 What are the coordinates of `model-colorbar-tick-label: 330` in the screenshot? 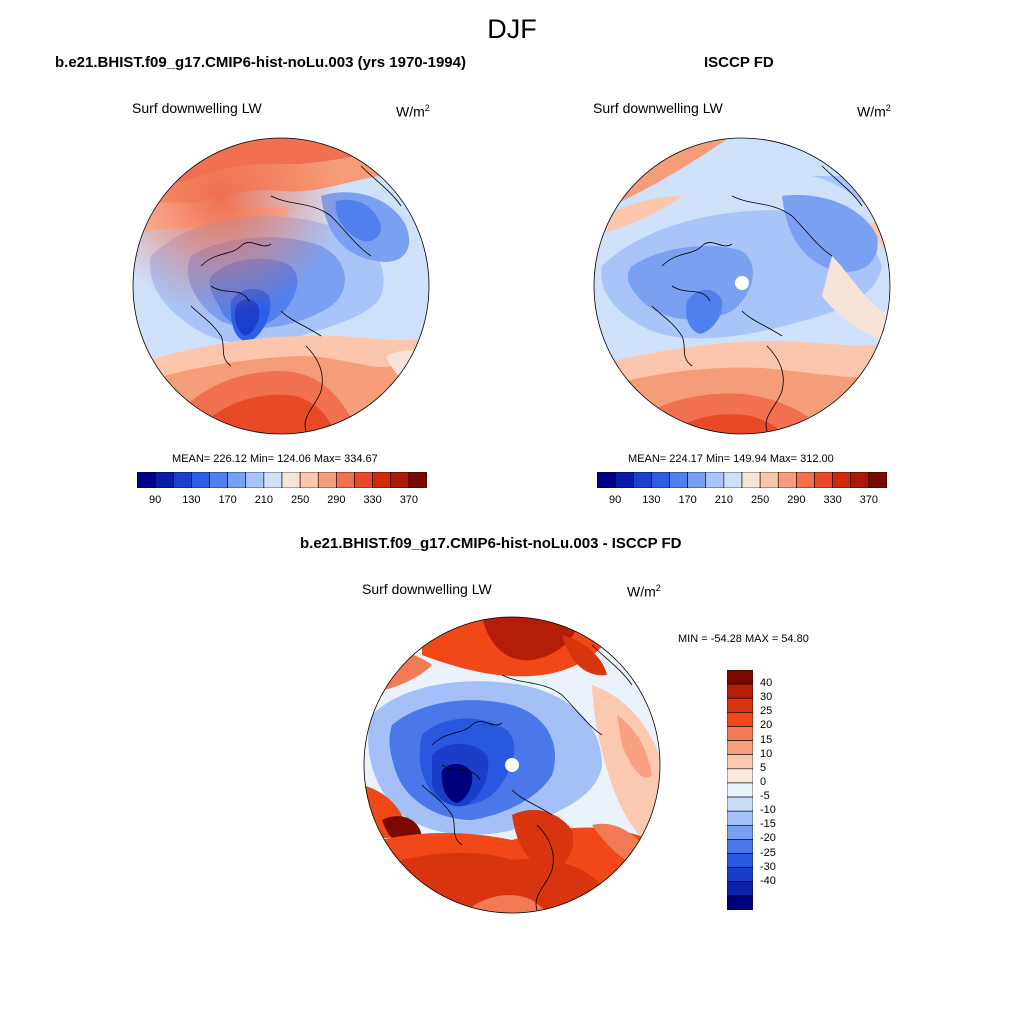 It's located at (372, 500).